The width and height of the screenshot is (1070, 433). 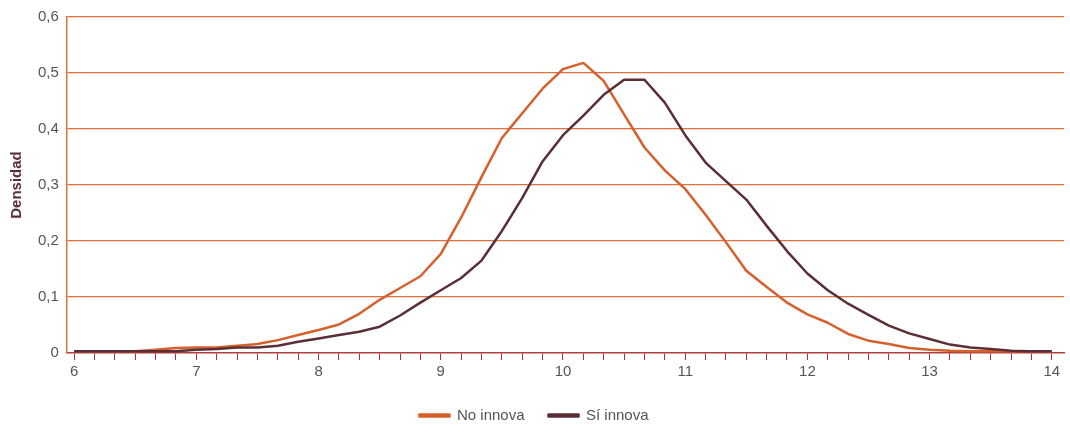 What do you see at coordinates (807, 371) in the screenshot?
I see `x-tick-label: 12` at bounding box center [807, 371].